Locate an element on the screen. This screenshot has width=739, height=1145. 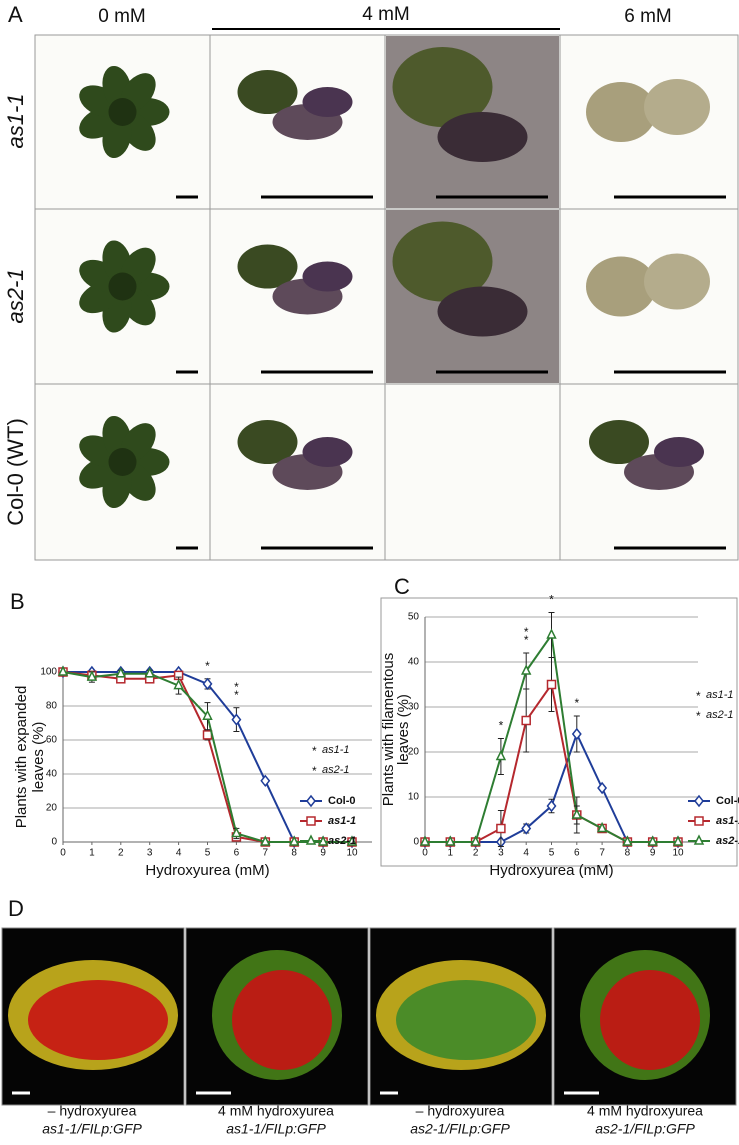
x-axis-title: Hydroxyurea (mM) is located at coordinates (207, 870).